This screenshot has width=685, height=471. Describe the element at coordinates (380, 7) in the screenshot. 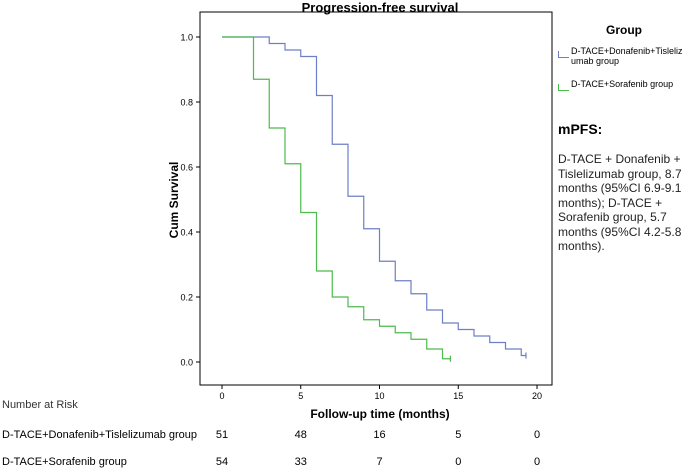

I see `chart-title: Progression-free survival` at that location.